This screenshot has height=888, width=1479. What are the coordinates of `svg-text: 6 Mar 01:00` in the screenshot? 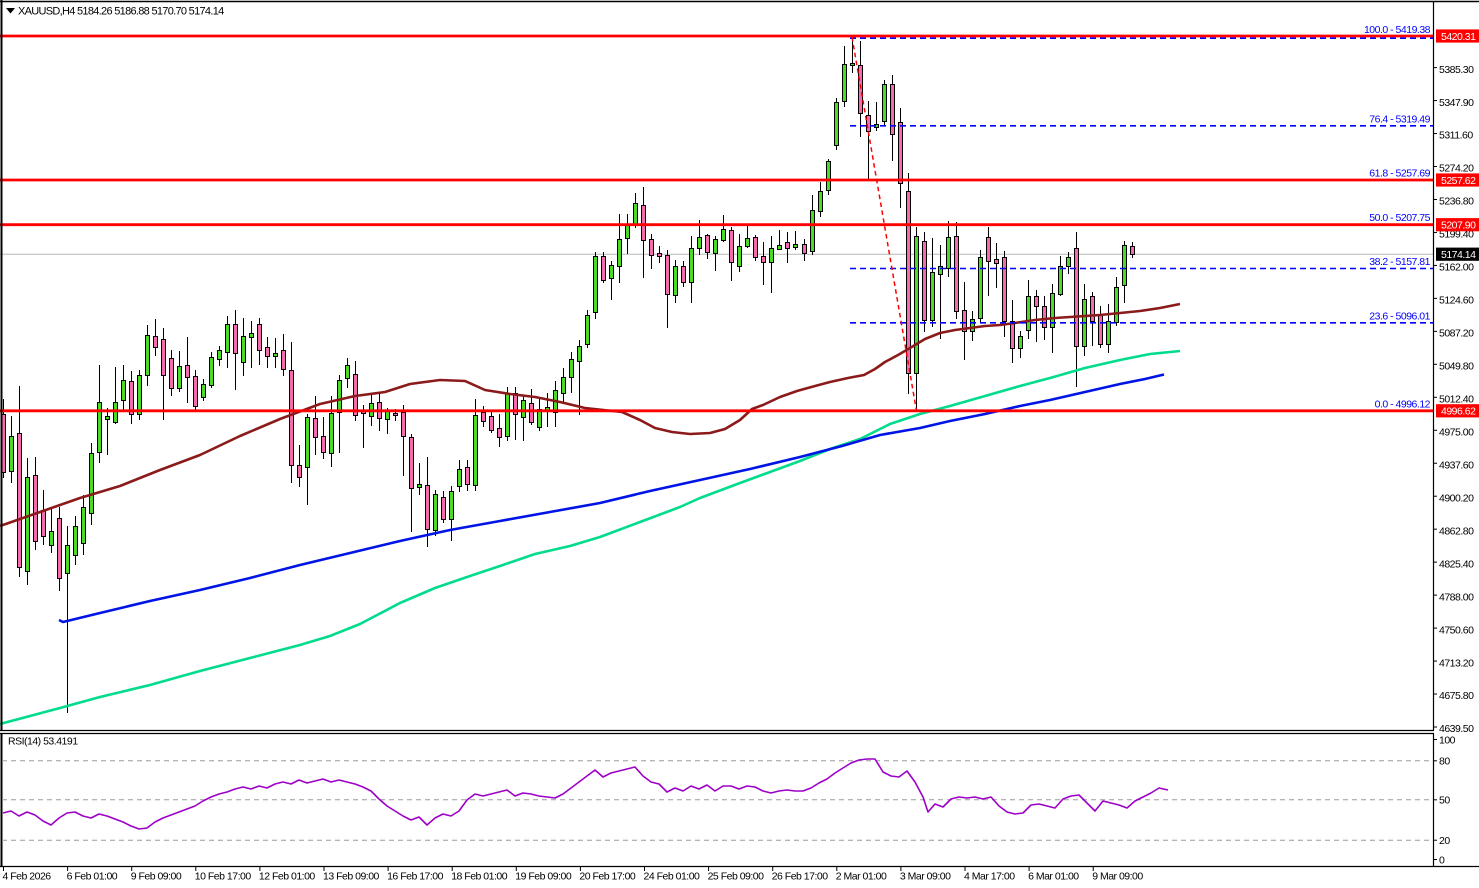 It's located at (1053, 877).